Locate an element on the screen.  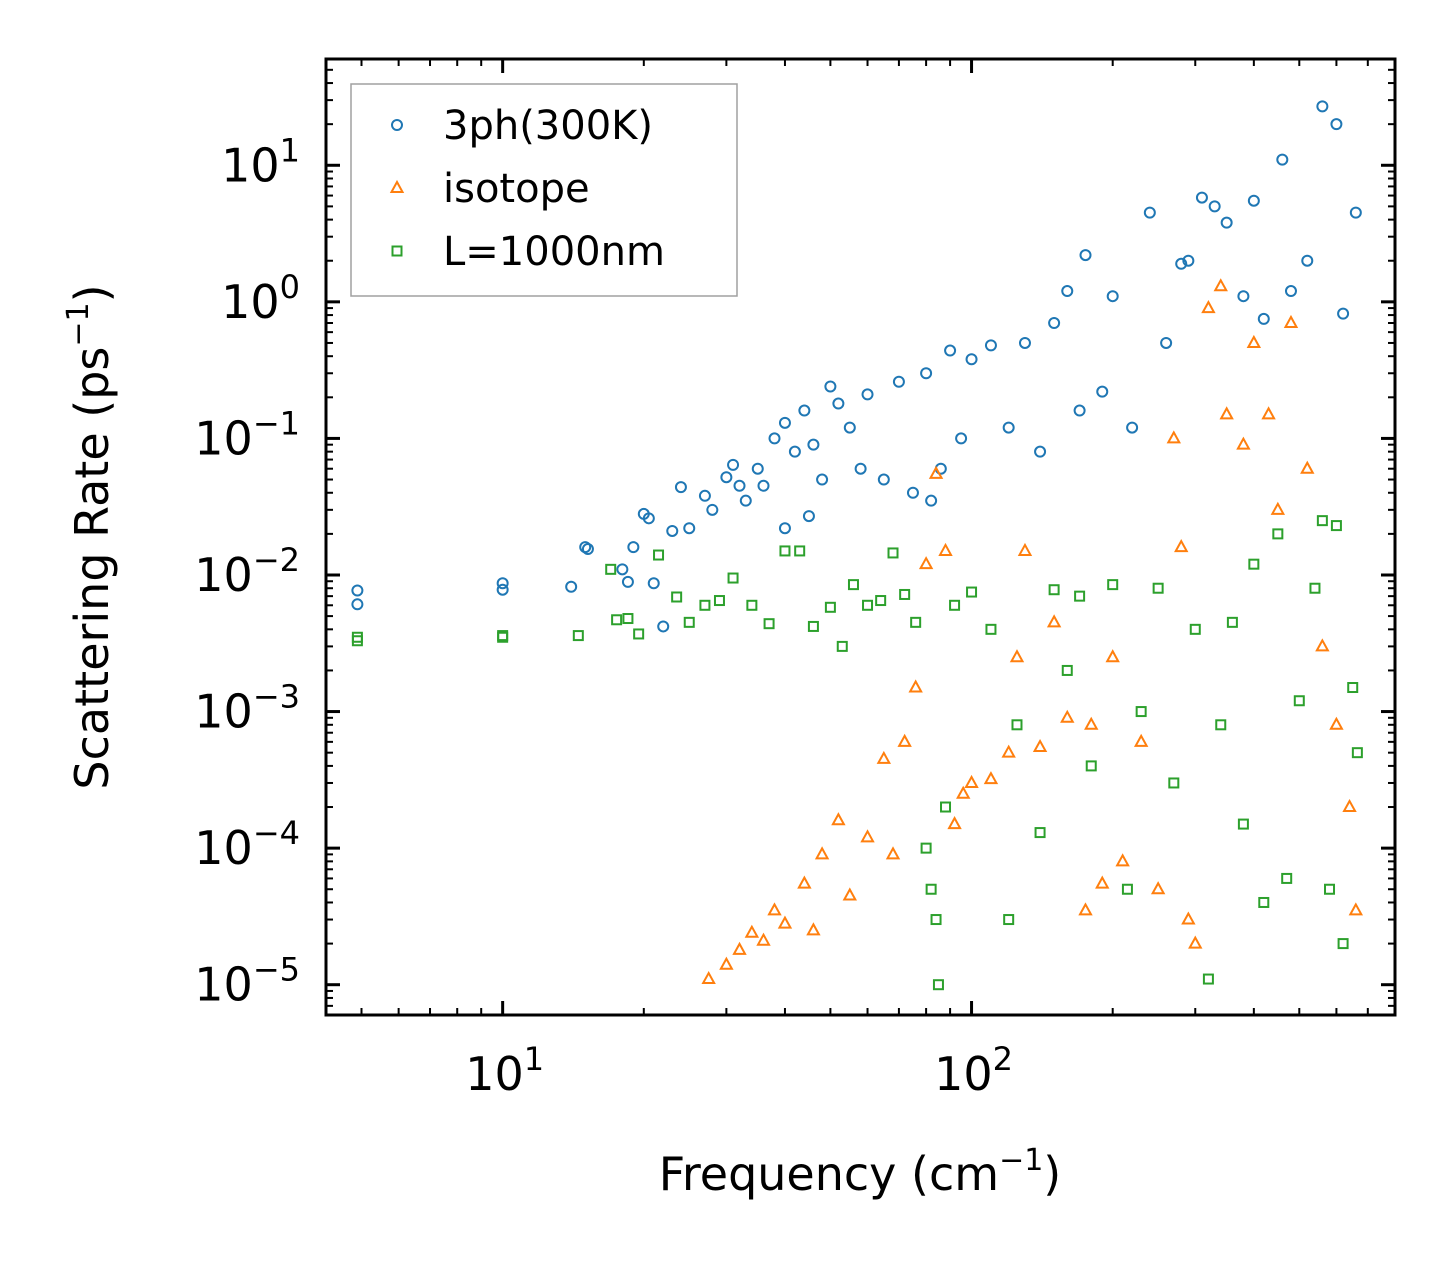
y-tick-label: 10⁻¹ is located at coordinates (247, 434).